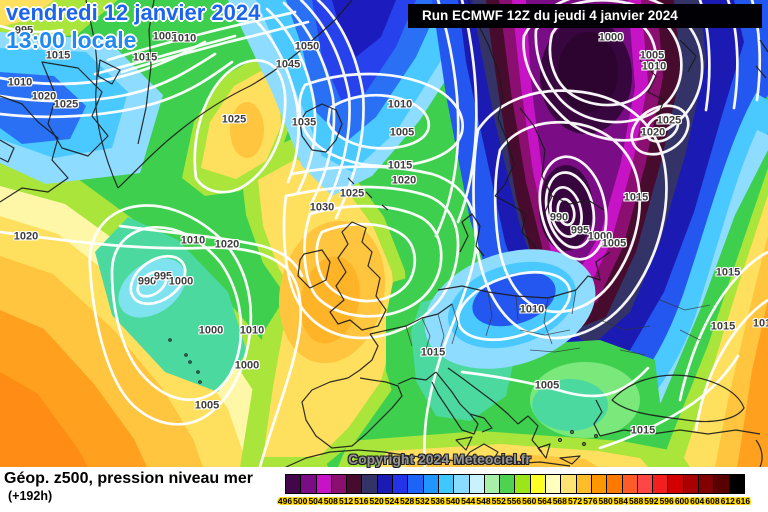  Describe the element at coordinates (376, 501) in the screenshot. I see `scale-tick-value: 520` at that location.